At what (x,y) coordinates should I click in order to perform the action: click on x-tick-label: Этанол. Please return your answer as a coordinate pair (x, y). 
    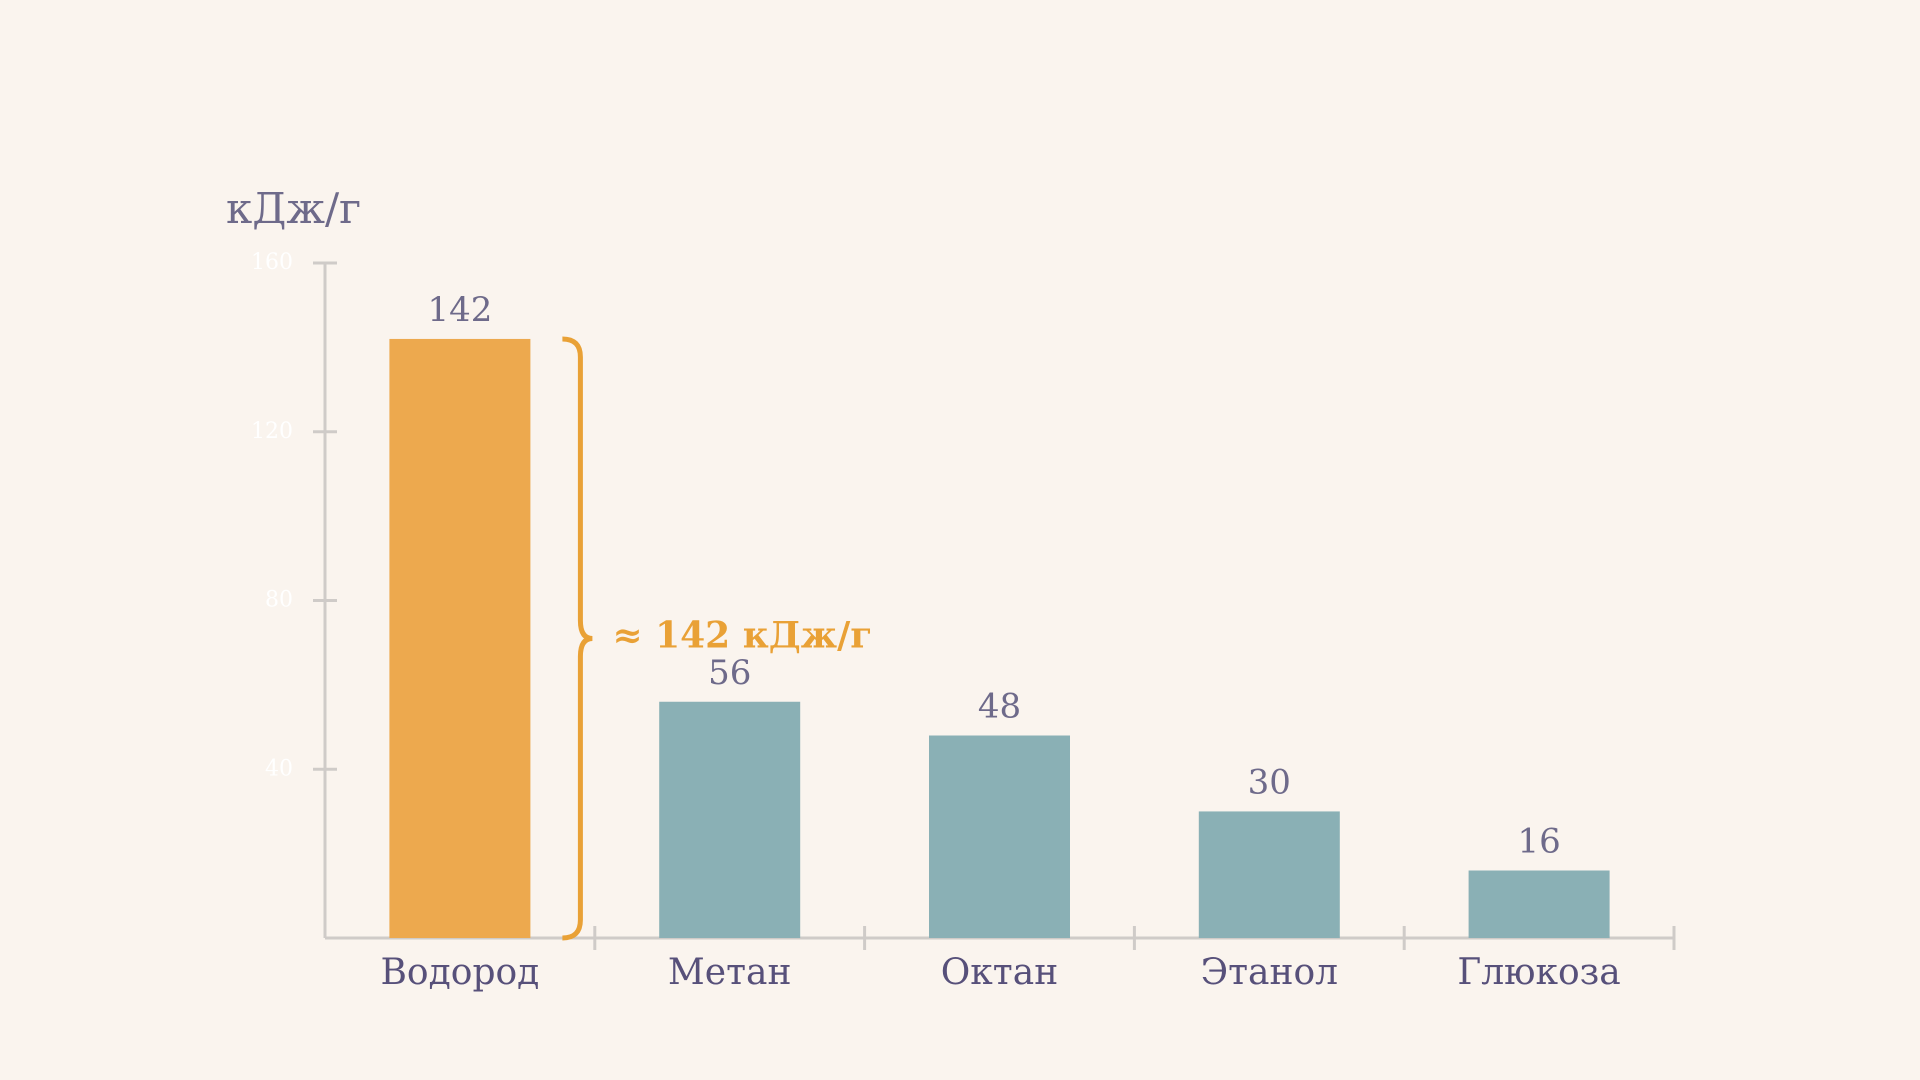
    Looking at the image, I should click on (1269, 972).